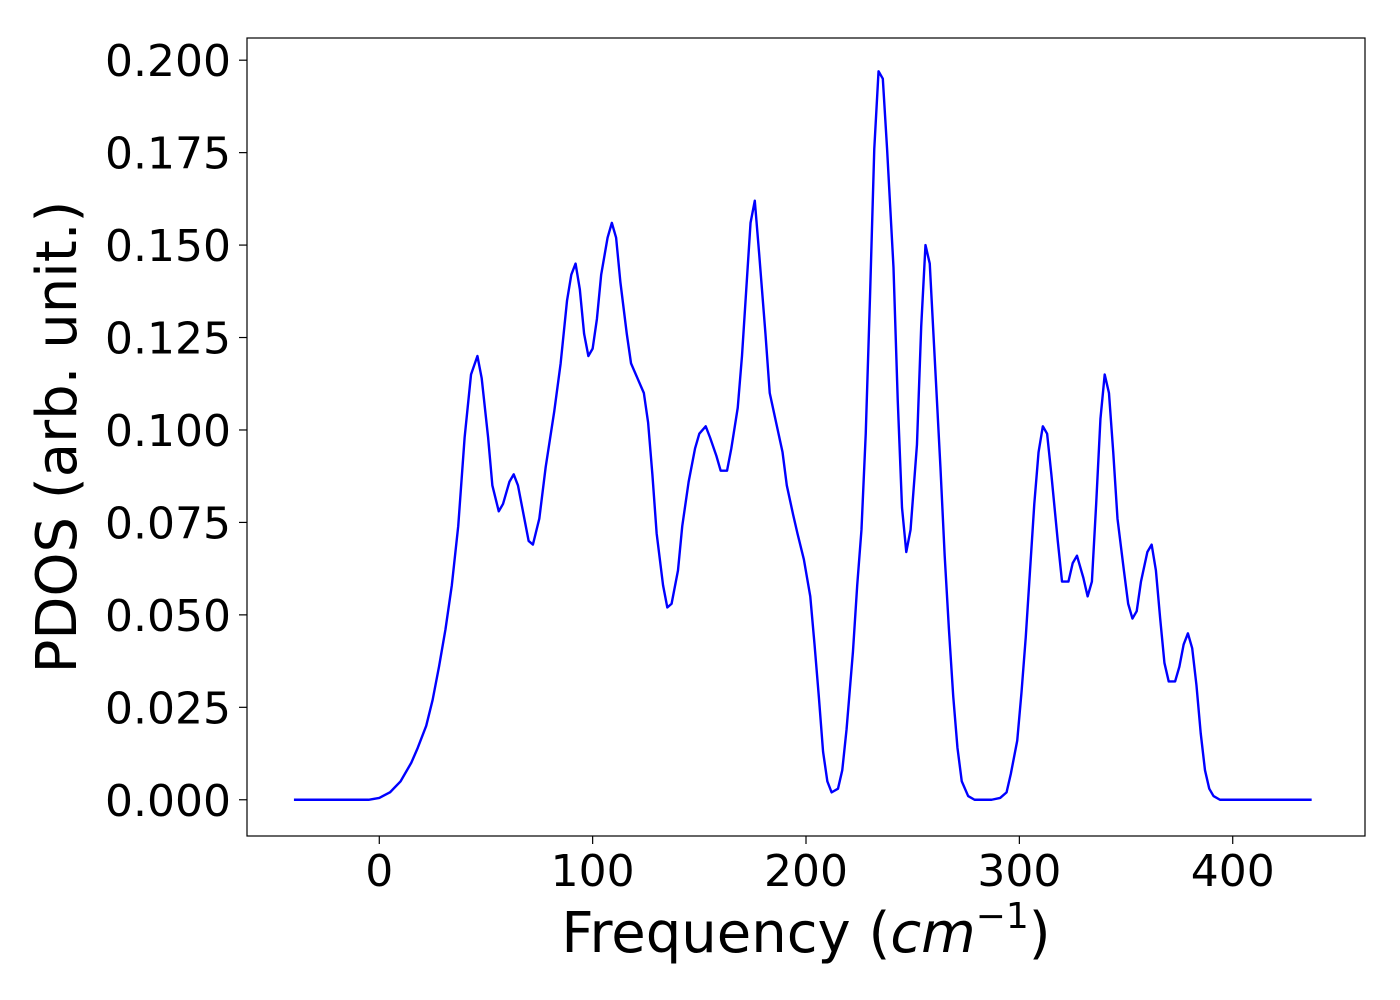 The height and width of the screenshot is (1000, 1400). Describe the element at coordinates (168, 61) in the screenshot. I see `y-tick-label: 0.200` at that location.